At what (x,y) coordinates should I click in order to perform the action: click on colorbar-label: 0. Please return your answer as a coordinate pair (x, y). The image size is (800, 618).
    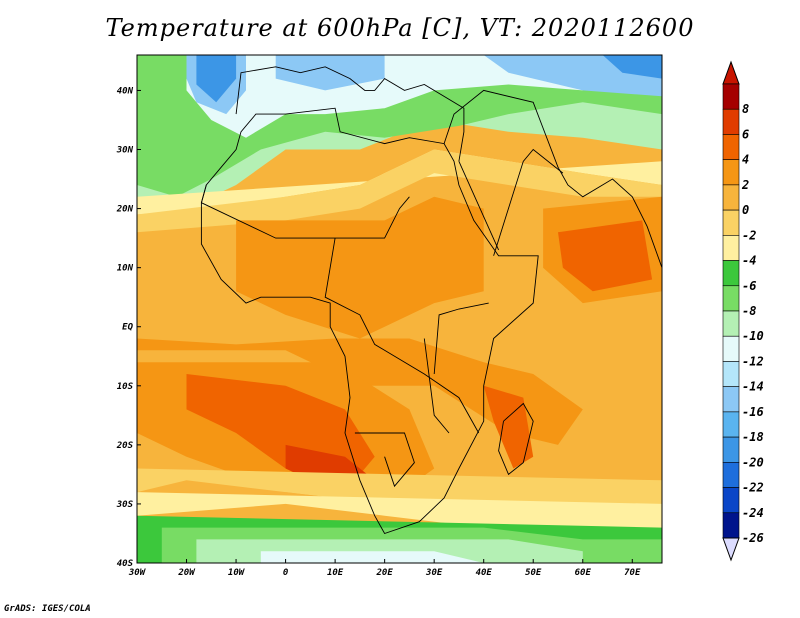
    Looking at the image, I should click on (745, 210).